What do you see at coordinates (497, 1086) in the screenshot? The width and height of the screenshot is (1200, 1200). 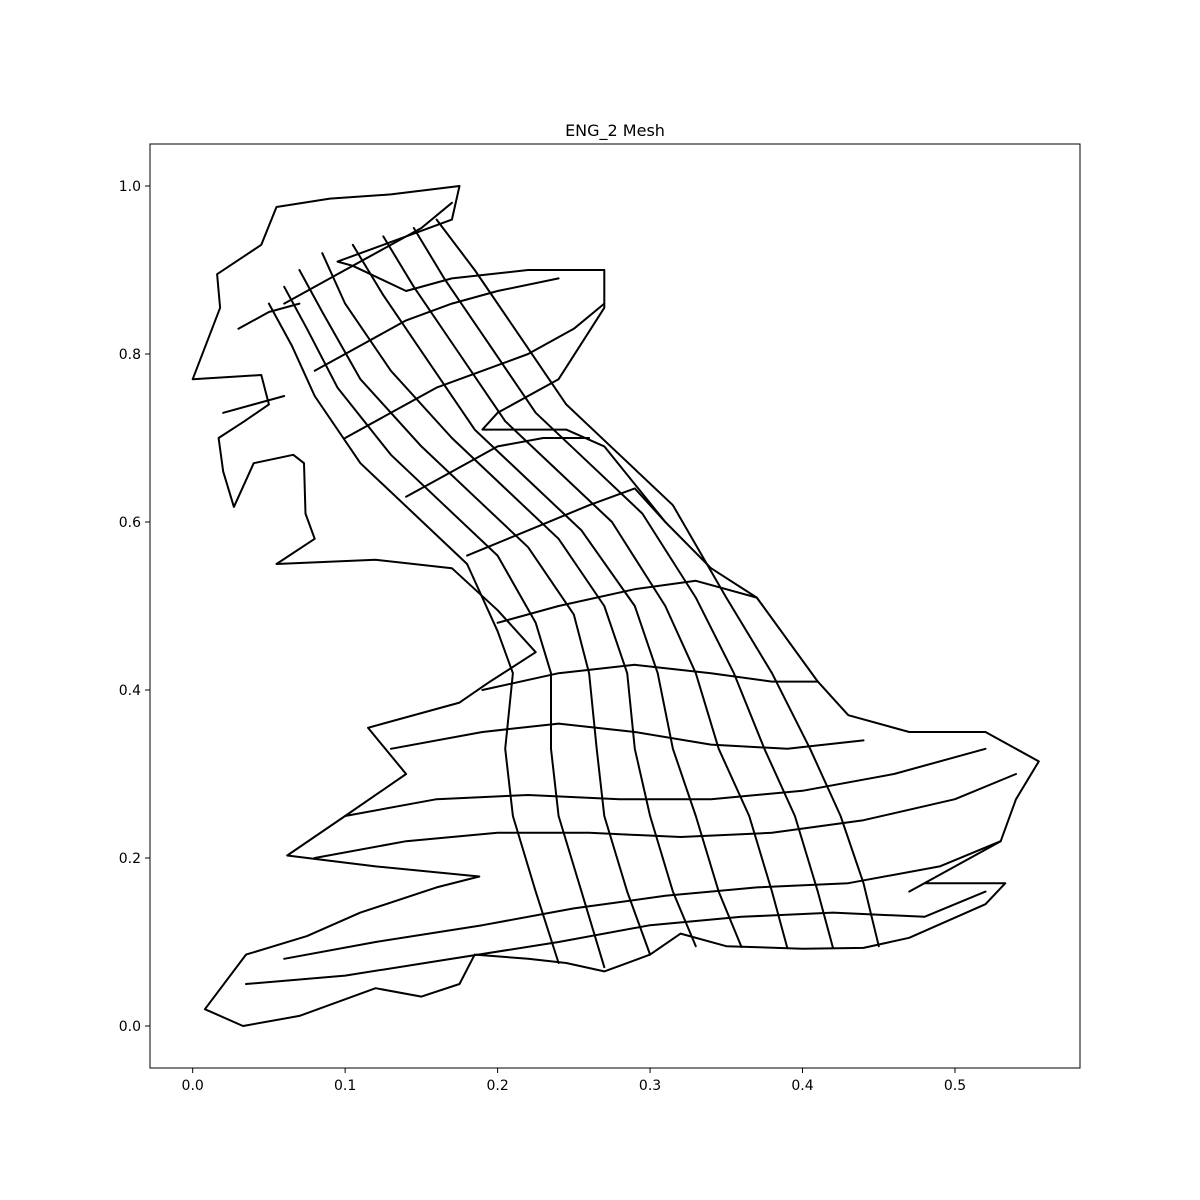 I see `x-tick-label: 0.2` at bounding box center [497, 1086].